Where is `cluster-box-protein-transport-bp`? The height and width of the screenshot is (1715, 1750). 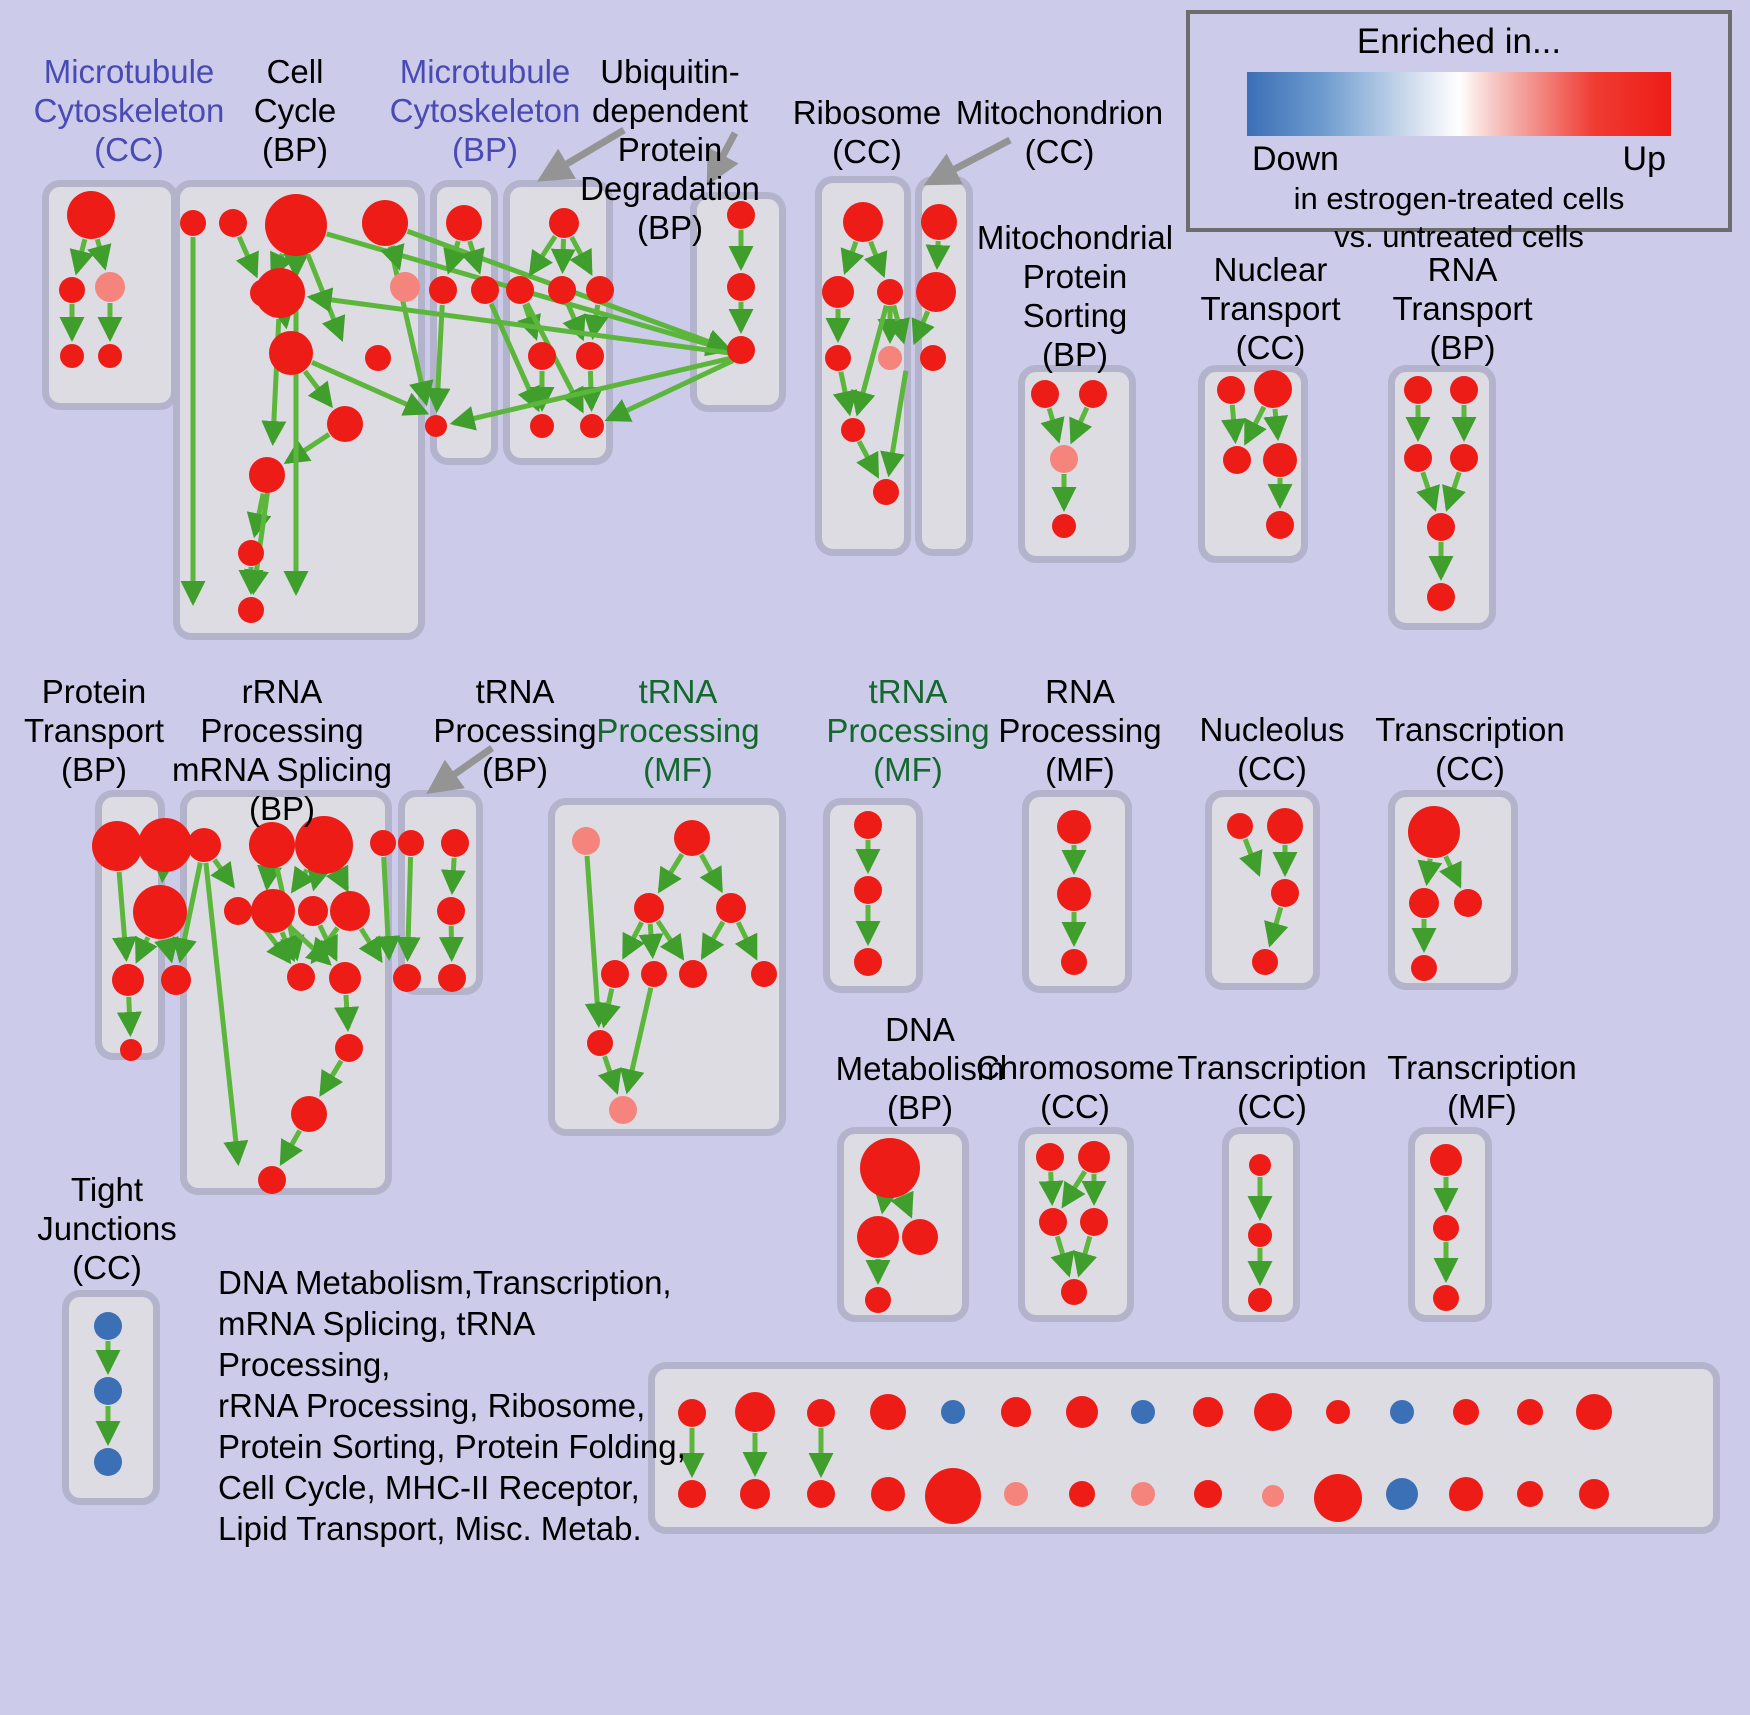 cluster-box-protein-transport-bp is located at coordinates (130, 925).